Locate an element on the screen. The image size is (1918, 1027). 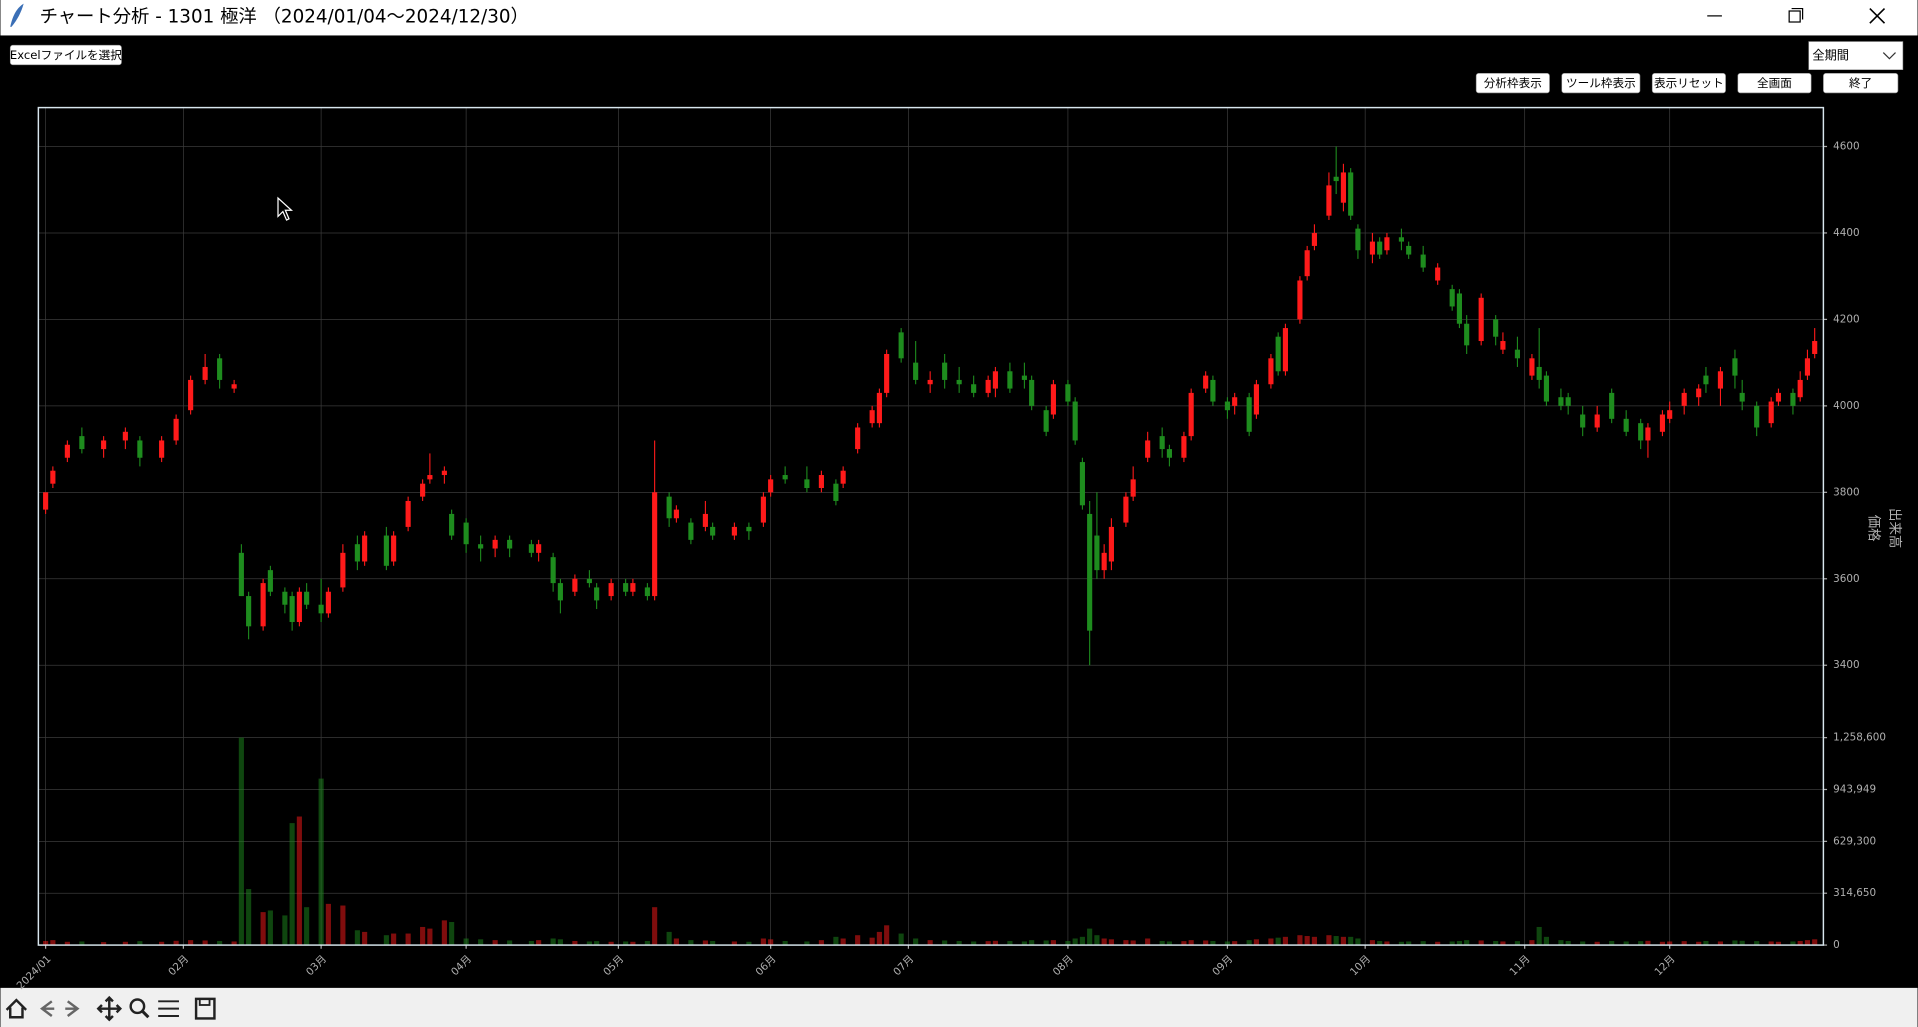
x-tick-label: 09月 is located at coordinates (1222, 965).